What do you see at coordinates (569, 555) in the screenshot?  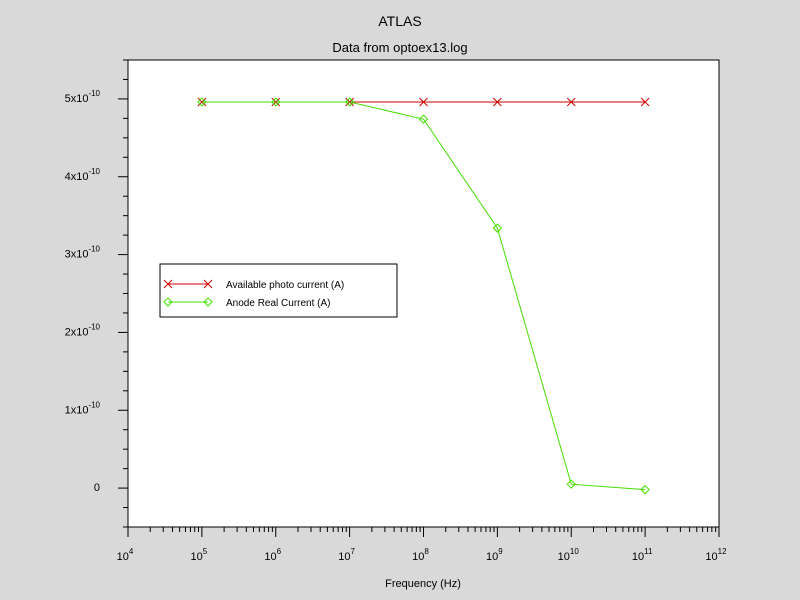 I see `x-tick-label: 10¹⁰` at bounding box center [569, 555].